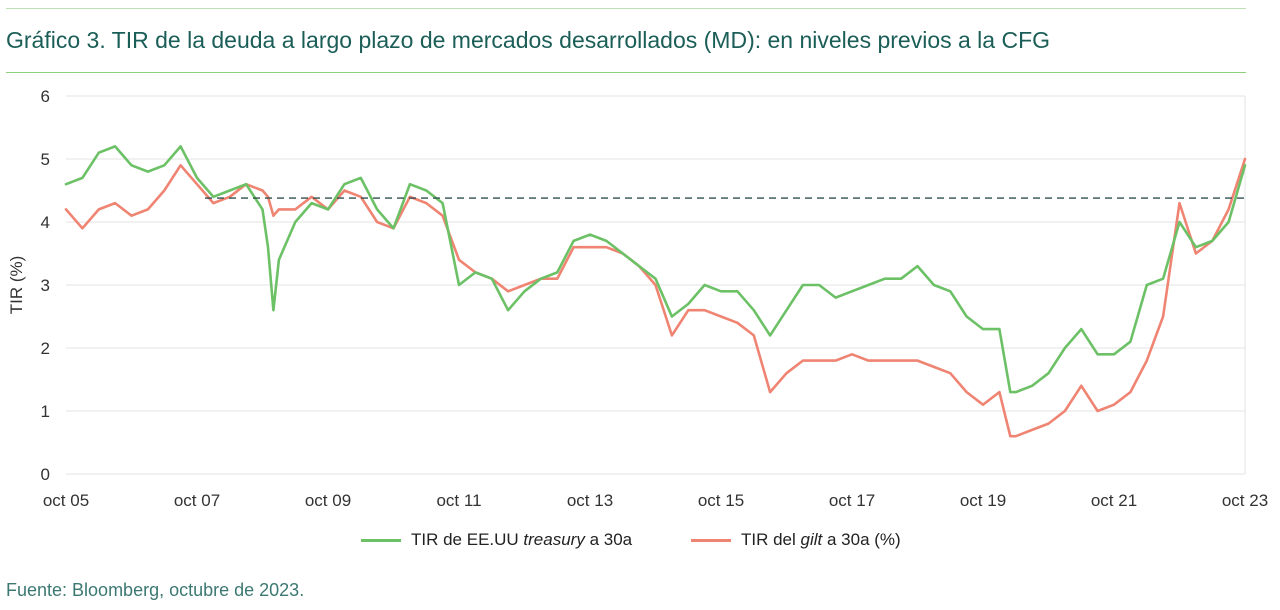 The width and height of the screenshot is (1280, 610). Describe the element at coordinates (45, 348) in the screenshot. I see `y-tick-label: 2` at that location.